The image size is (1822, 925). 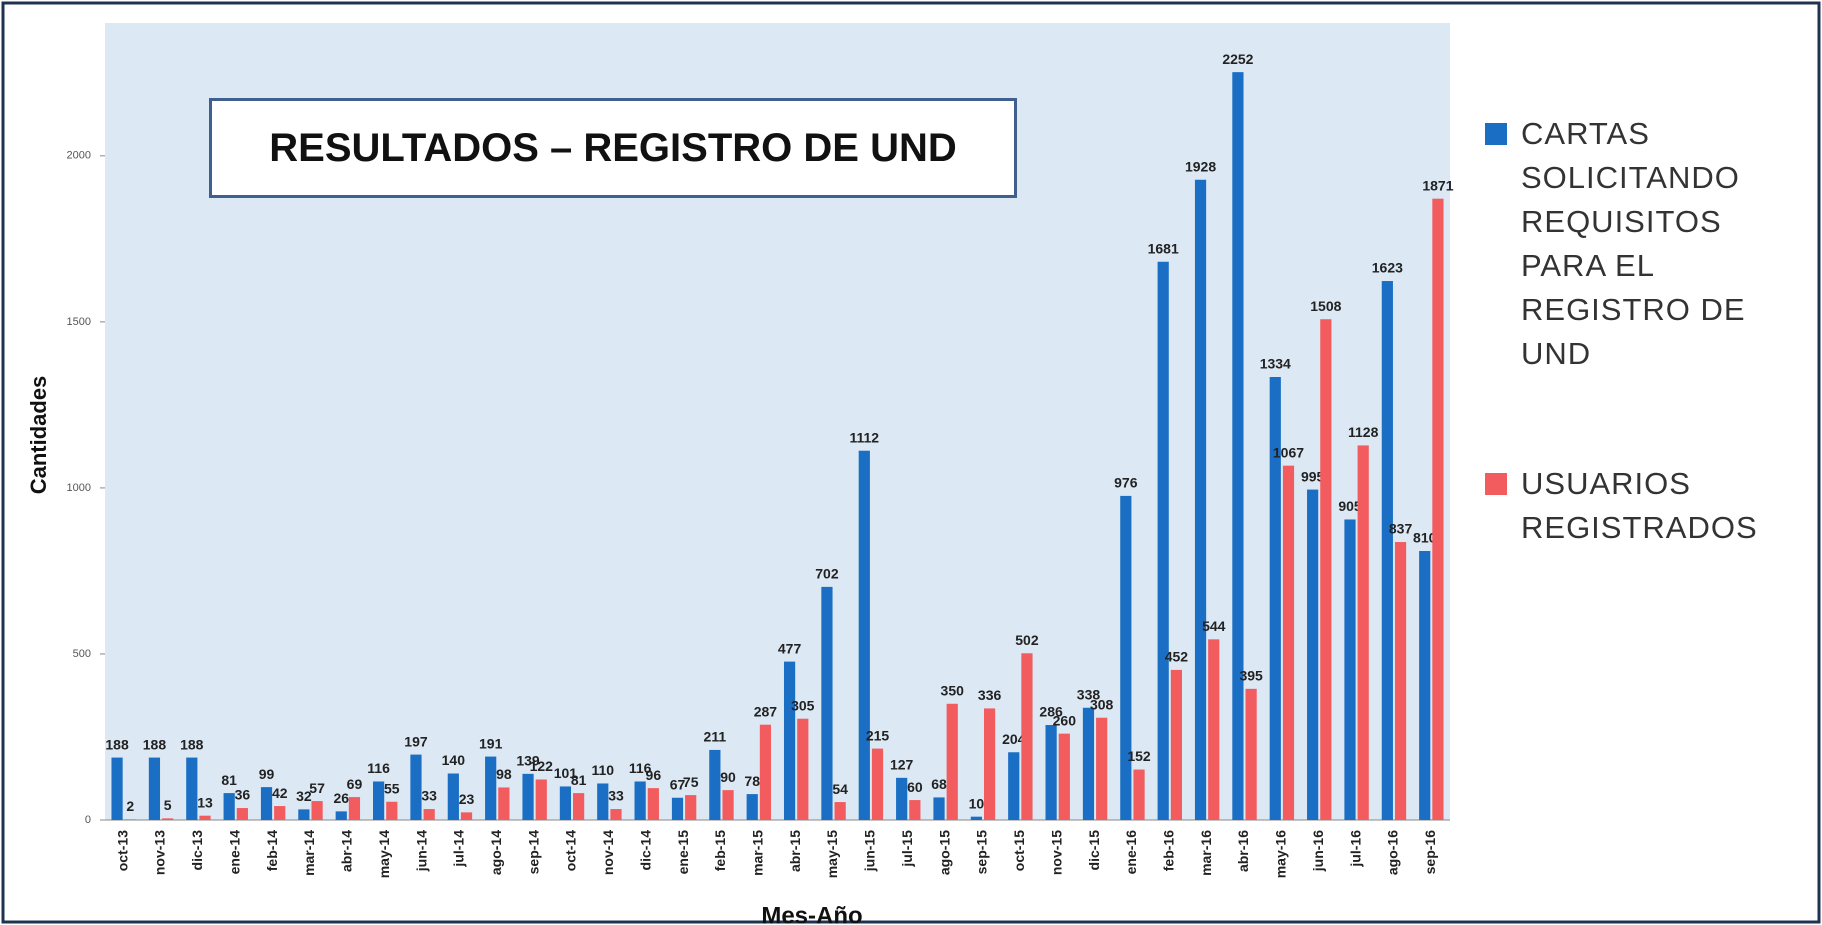 I want to click on x-tick-label: jun-15, so click(x=870, y=851).